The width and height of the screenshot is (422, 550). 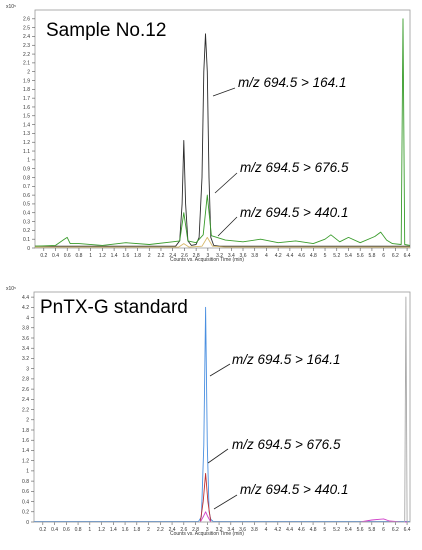 What do you see at coordinates (26, 81) in the screenshot?
I see `y-tick-label: 1.9` at bounding box center [26, 81].